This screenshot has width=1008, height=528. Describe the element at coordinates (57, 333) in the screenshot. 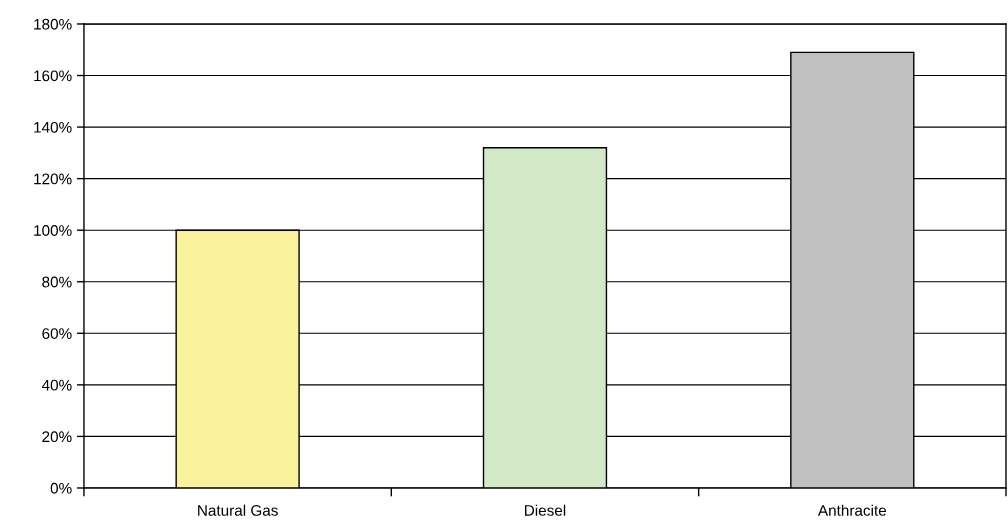

I see `y-tick-label: 60%` at that location.